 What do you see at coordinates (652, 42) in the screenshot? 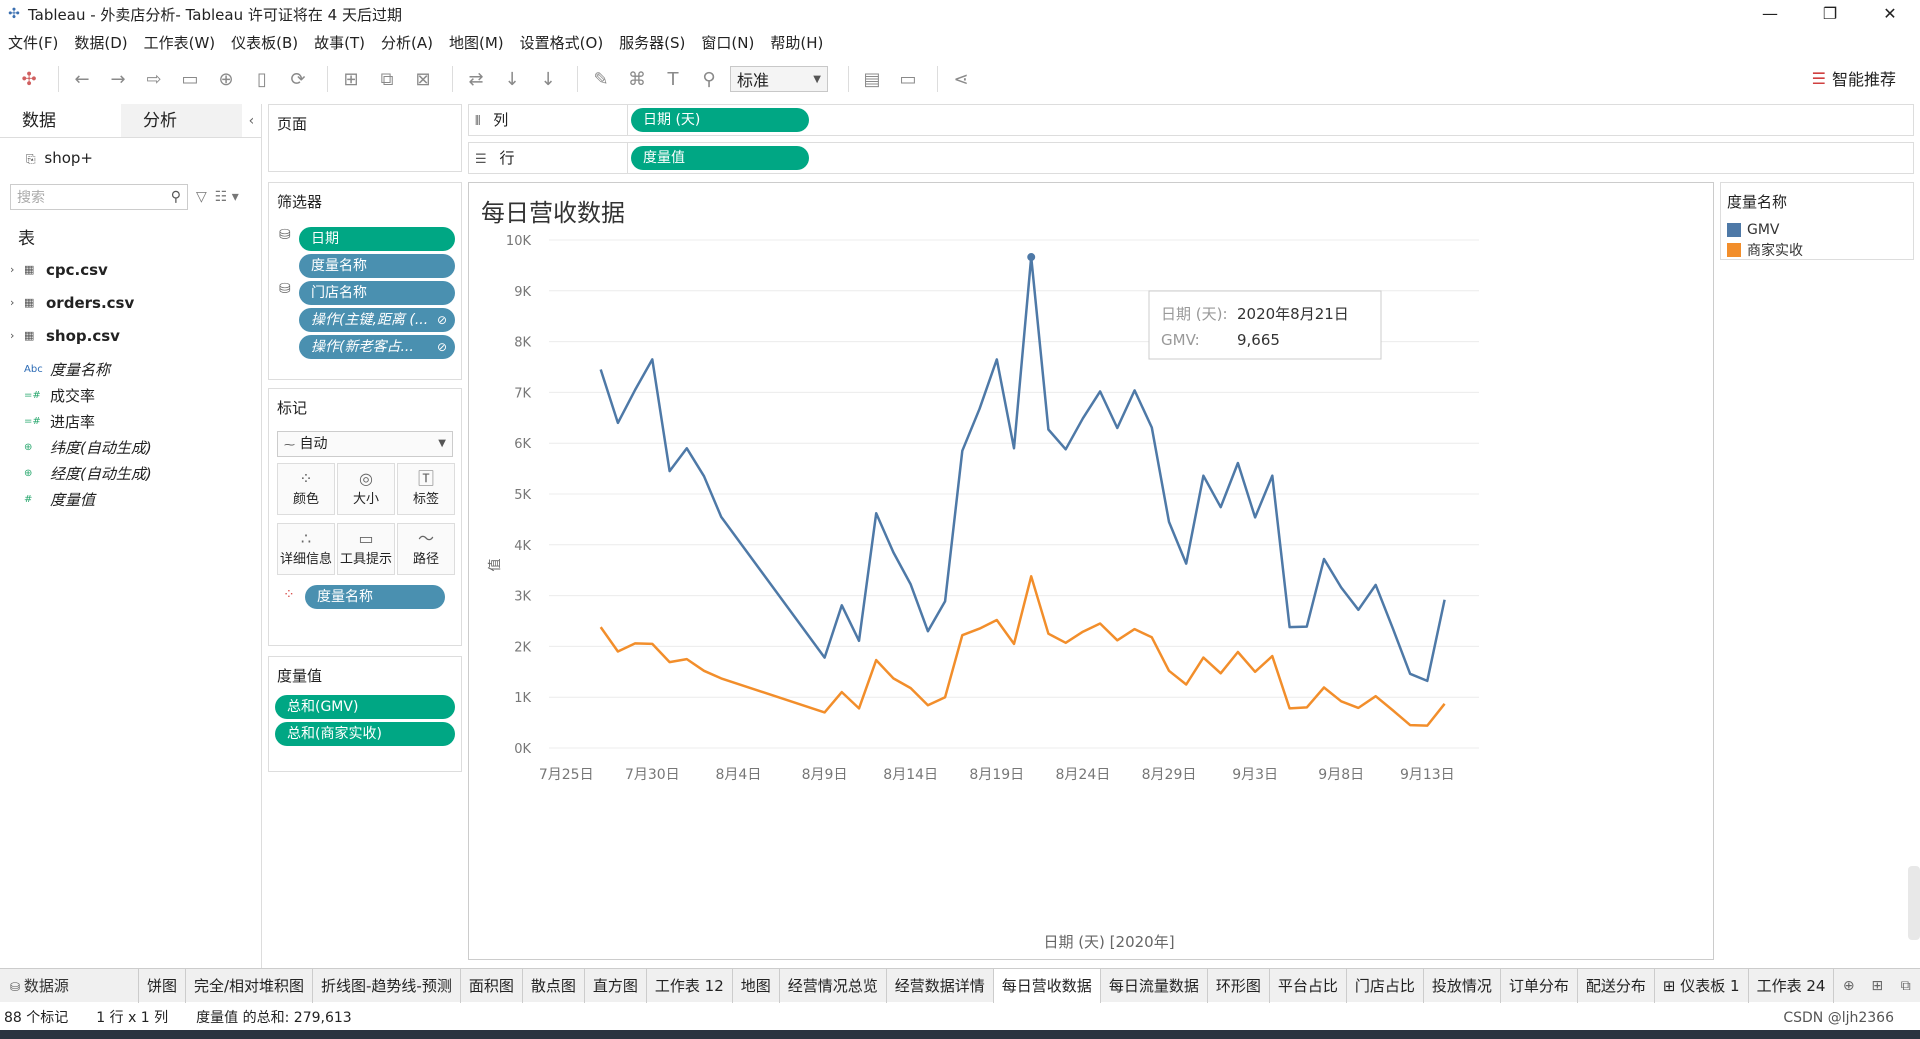
I see `menu-server: 服务器(S)` at bounding box center [652, 42].